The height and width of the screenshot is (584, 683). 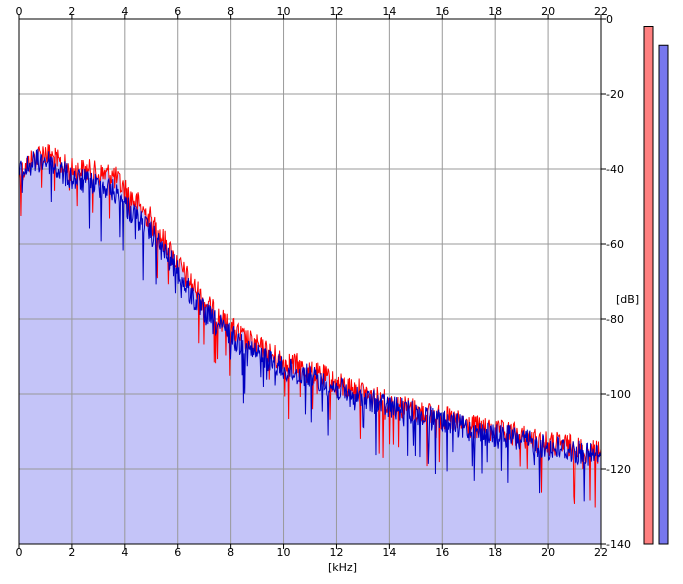 What do you see at coordinates (615, 319) in the screenshot?
I see `y-tick-label: -80` at bounding box center [615, 319].